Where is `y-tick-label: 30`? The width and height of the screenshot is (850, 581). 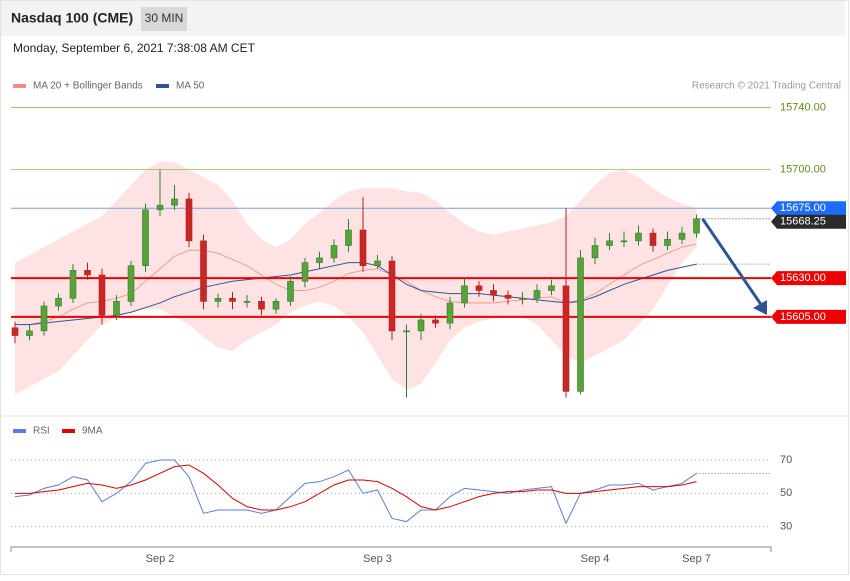 y-tick-label: 30 is located at coordinates (786, 527).